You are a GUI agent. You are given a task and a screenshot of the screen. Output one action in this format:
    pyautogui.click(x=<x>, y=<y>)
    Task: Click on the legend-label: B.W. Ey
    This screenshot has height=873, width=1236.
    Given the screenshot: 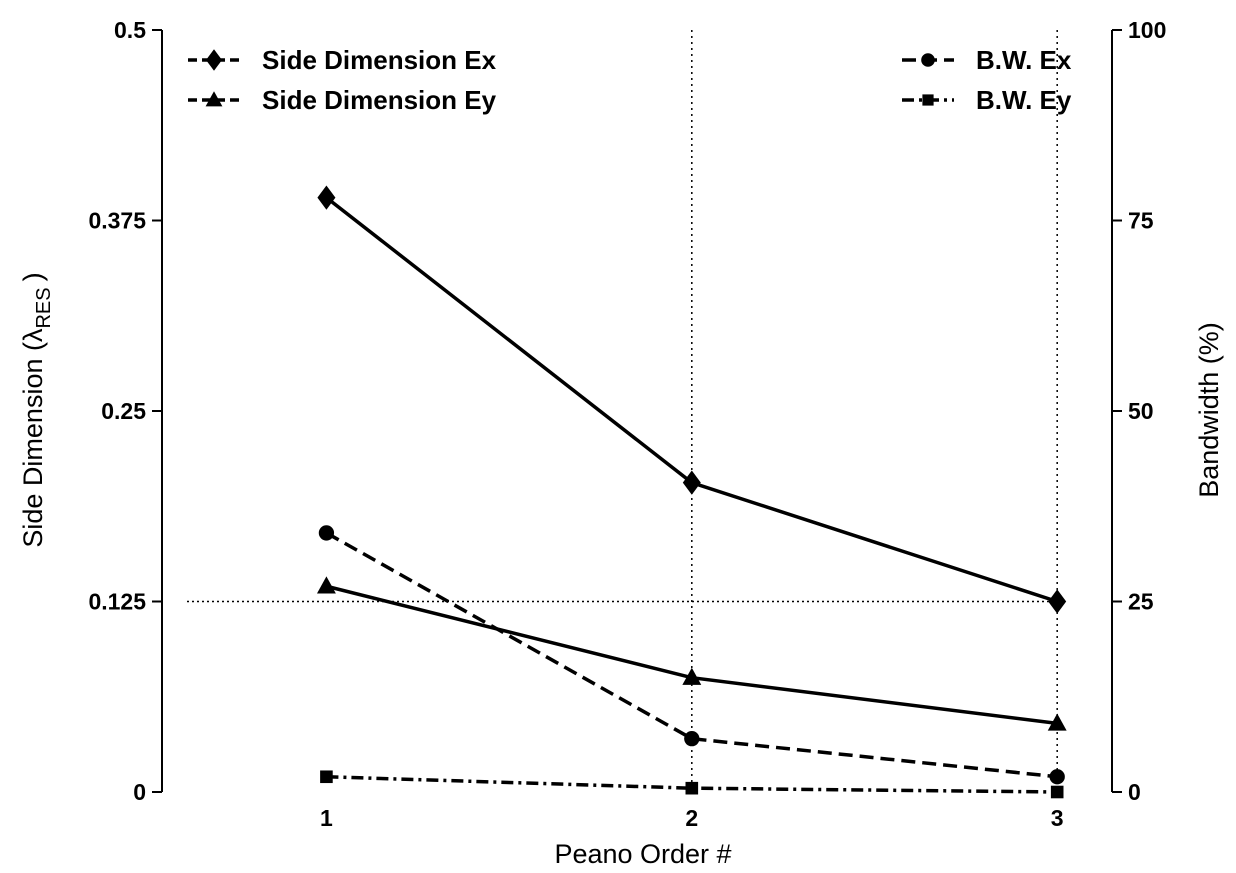 What is the action you would take?
    pyautogui.click(x=1024, y=100)
    